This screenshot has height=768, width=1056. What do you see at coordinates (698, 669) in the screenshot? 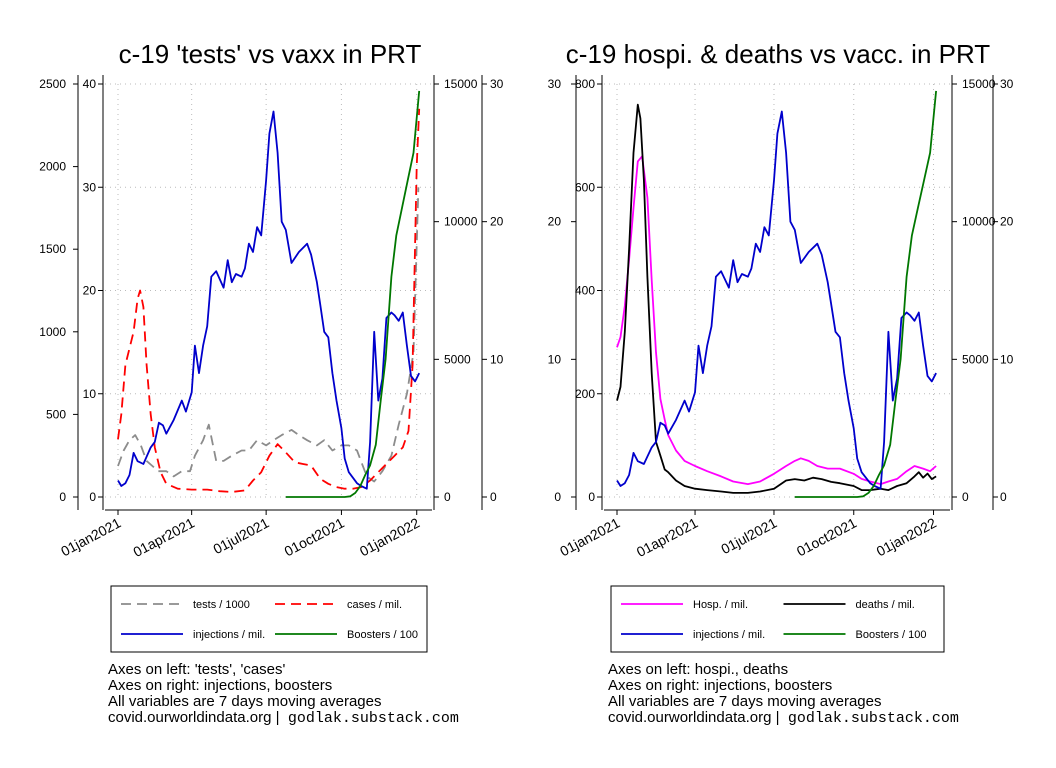
I see `note-left-axes: Axes on left: hospi., deaths` at bounding box center [698, 669].